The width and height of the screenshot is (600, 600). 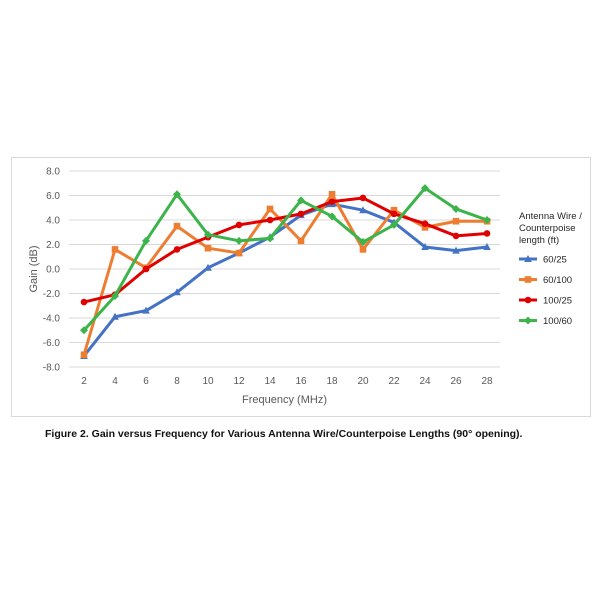 What do you see at coordinates (53, 245) in the screenshot?
I see `y-tick-label: 2.0` at bounding box center [53, 245].